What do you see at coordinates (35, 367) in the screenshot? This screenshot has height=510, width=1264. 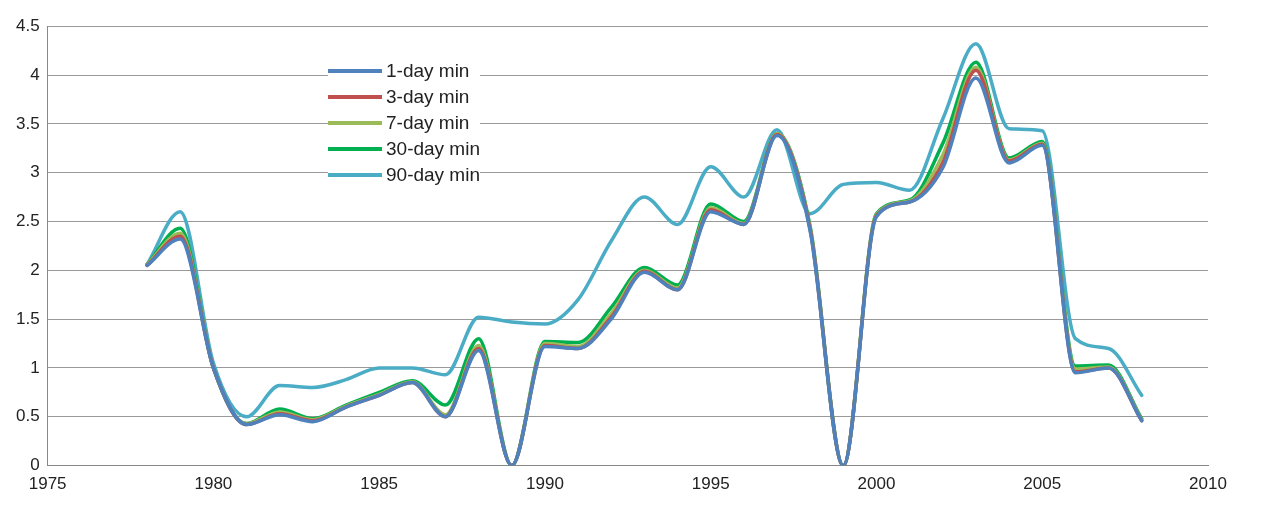 I see `y-tick-label: 1` at bounding box center [35, 367].